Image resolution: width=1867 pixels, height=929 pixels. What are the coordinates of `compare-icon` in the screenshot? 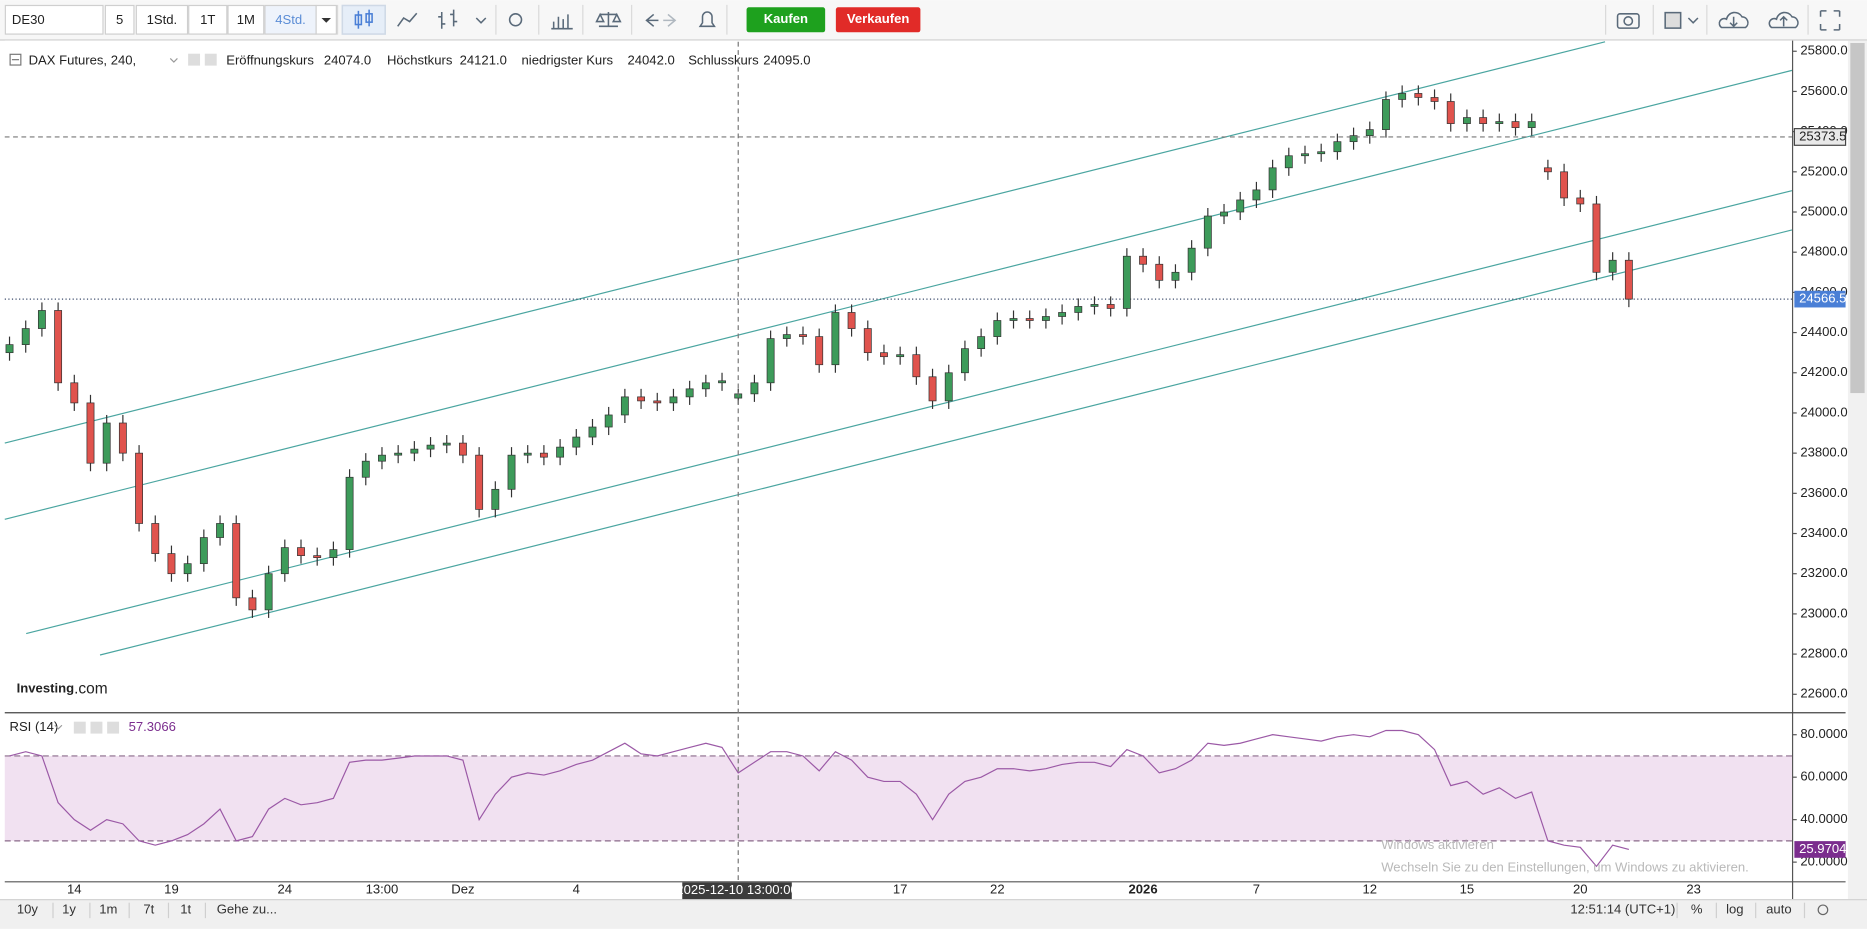 It's located at (608, 20).